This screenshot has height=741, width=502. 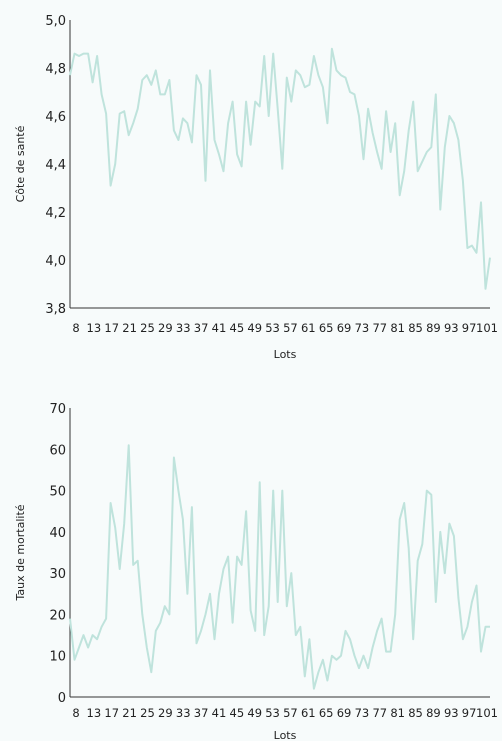 I want to click on mortality-x-tick-label: 89, so click(x=433, y=713).